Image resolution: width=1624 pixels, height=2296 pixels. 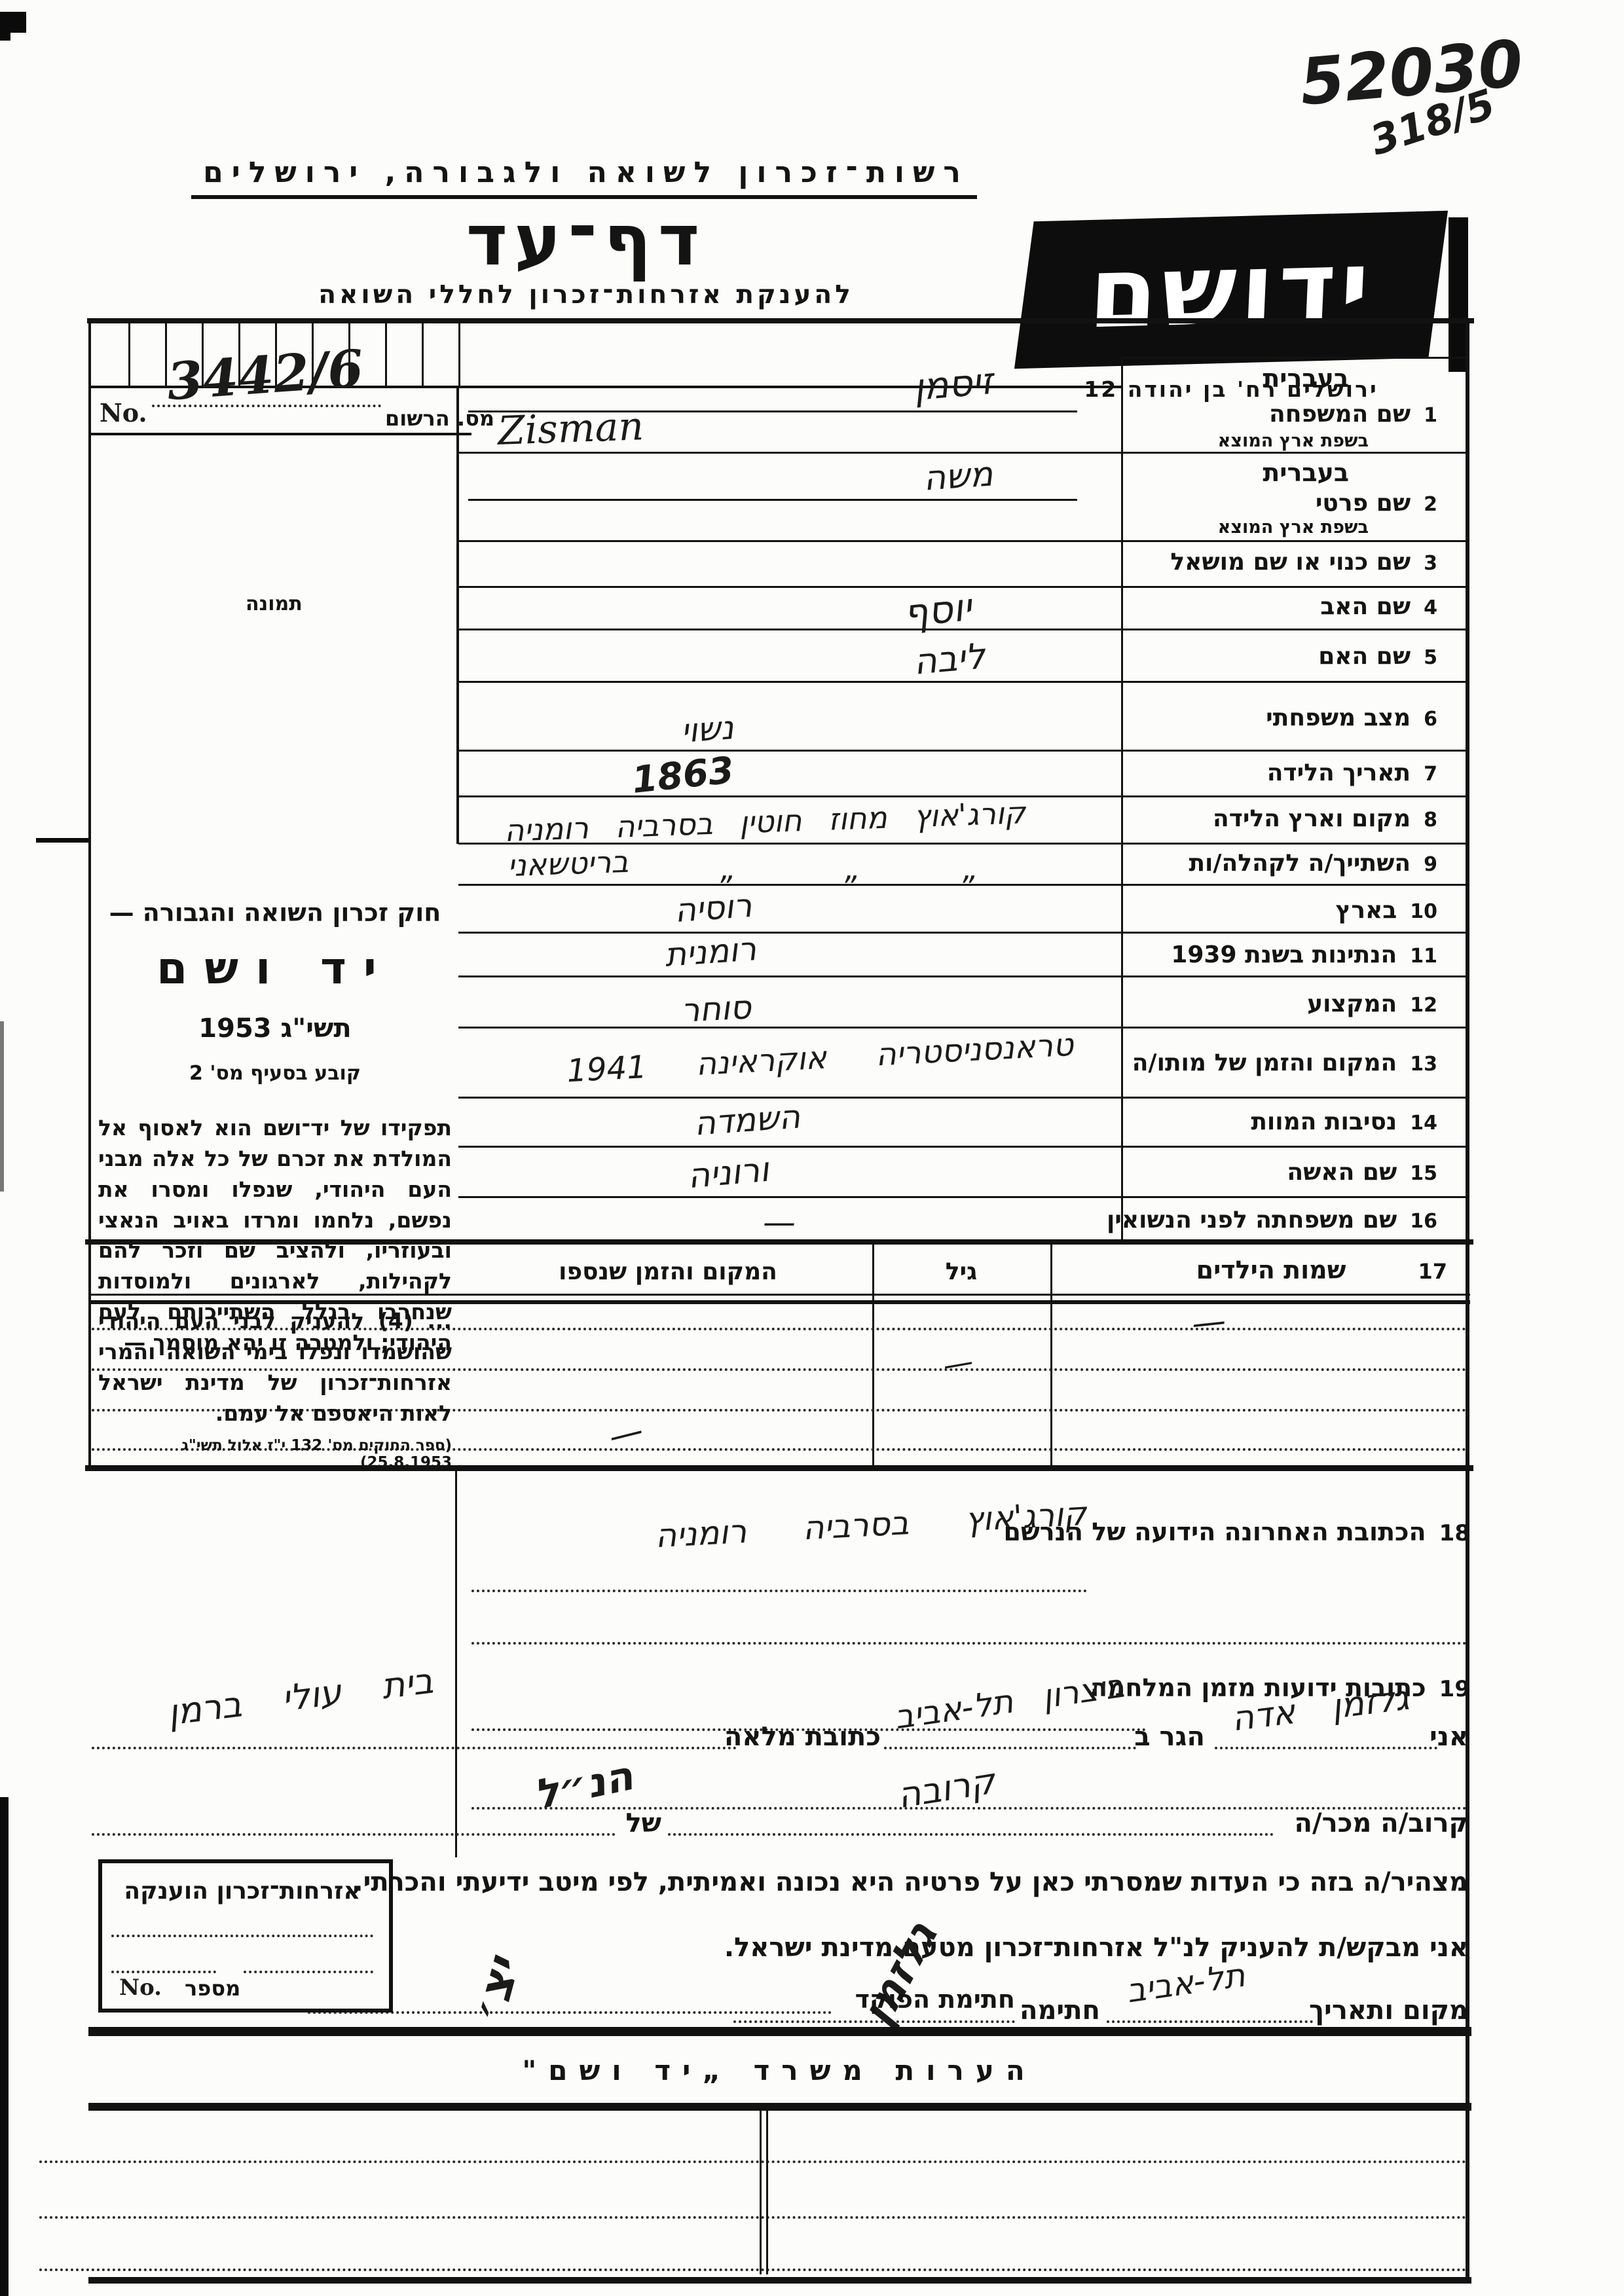 I want to click on field10-number: 10, so click(x=1423, y=911).